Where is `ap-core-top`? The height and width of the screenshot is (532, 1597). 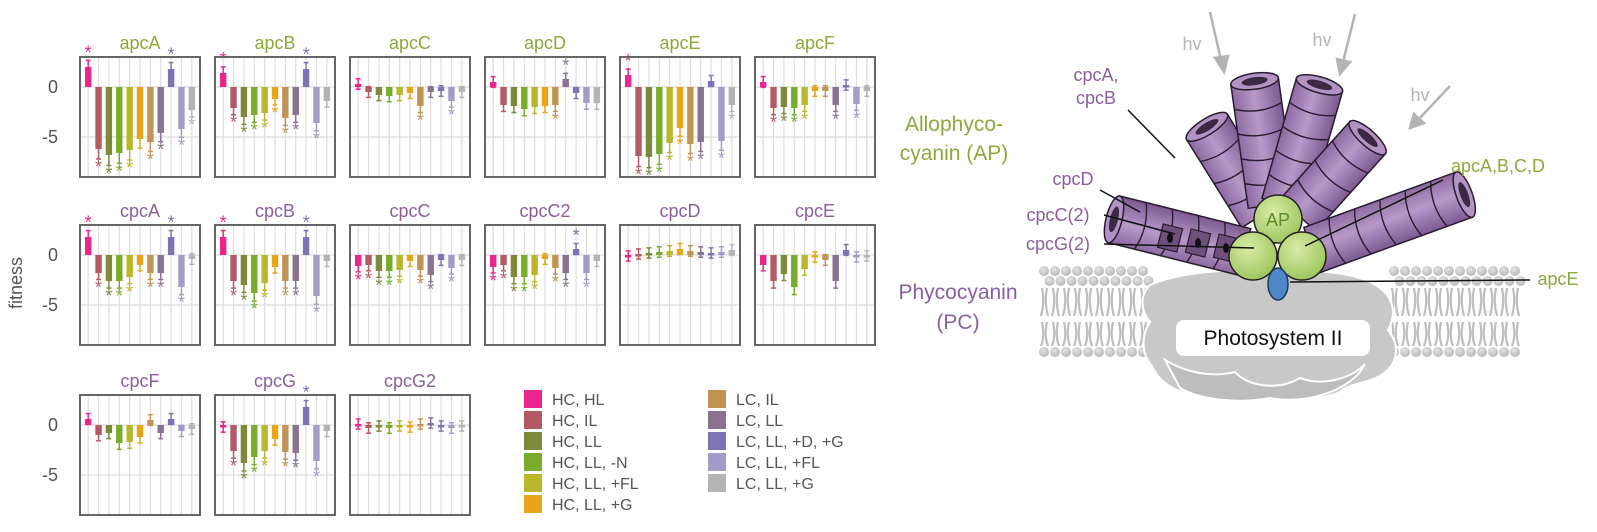
ap-core-top is located at coordinates (1278, 219).